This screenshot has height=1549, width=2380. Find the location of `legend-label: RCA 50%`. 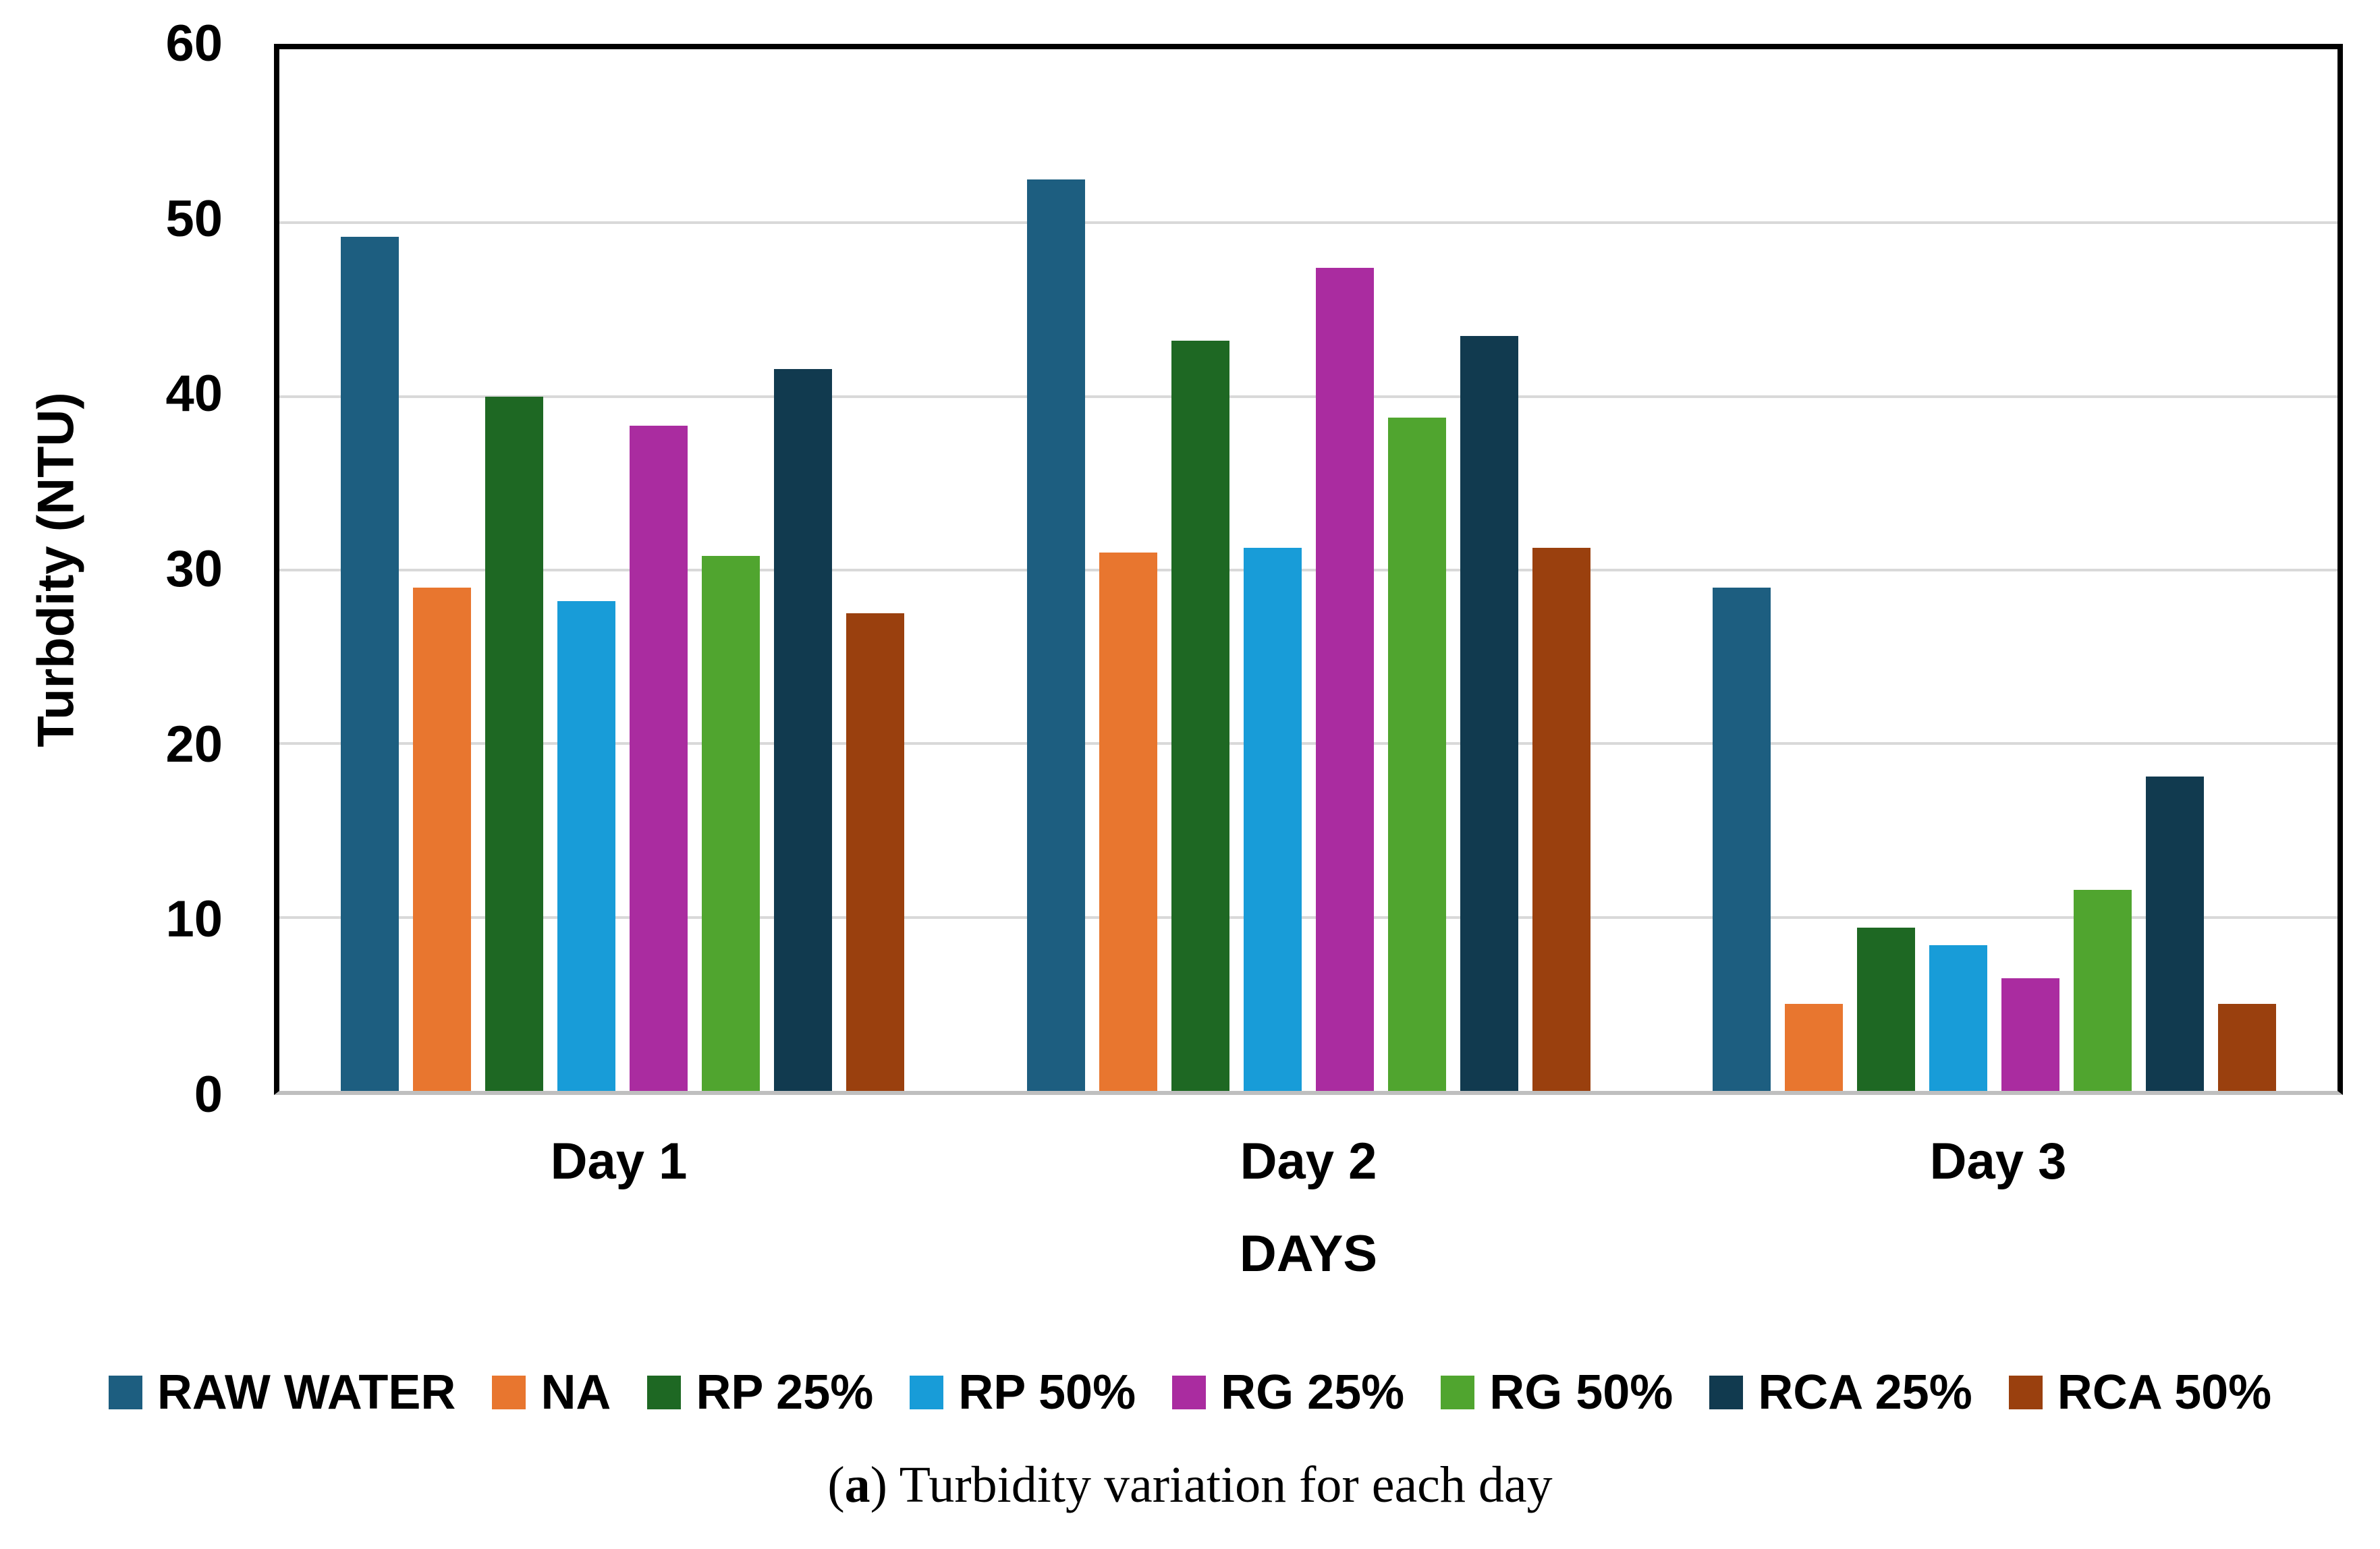

legend-label: RCA 50% is located at coordinates (2164, 1392).